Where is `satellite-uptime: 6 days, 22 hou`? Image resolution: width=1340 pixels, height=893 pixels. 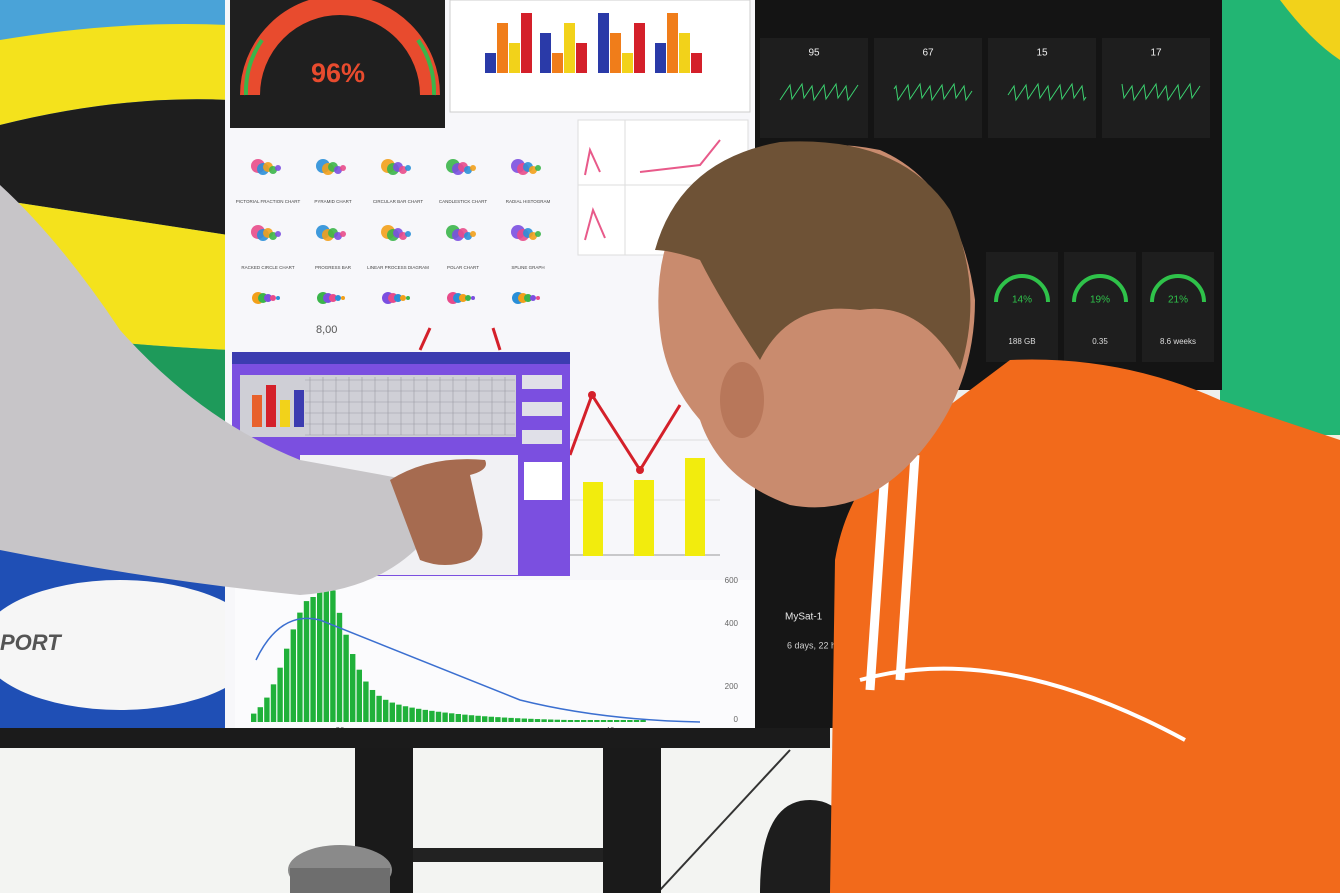
satellite-uptime: 6 days, 22 hou is located at coordinates (816, 645).